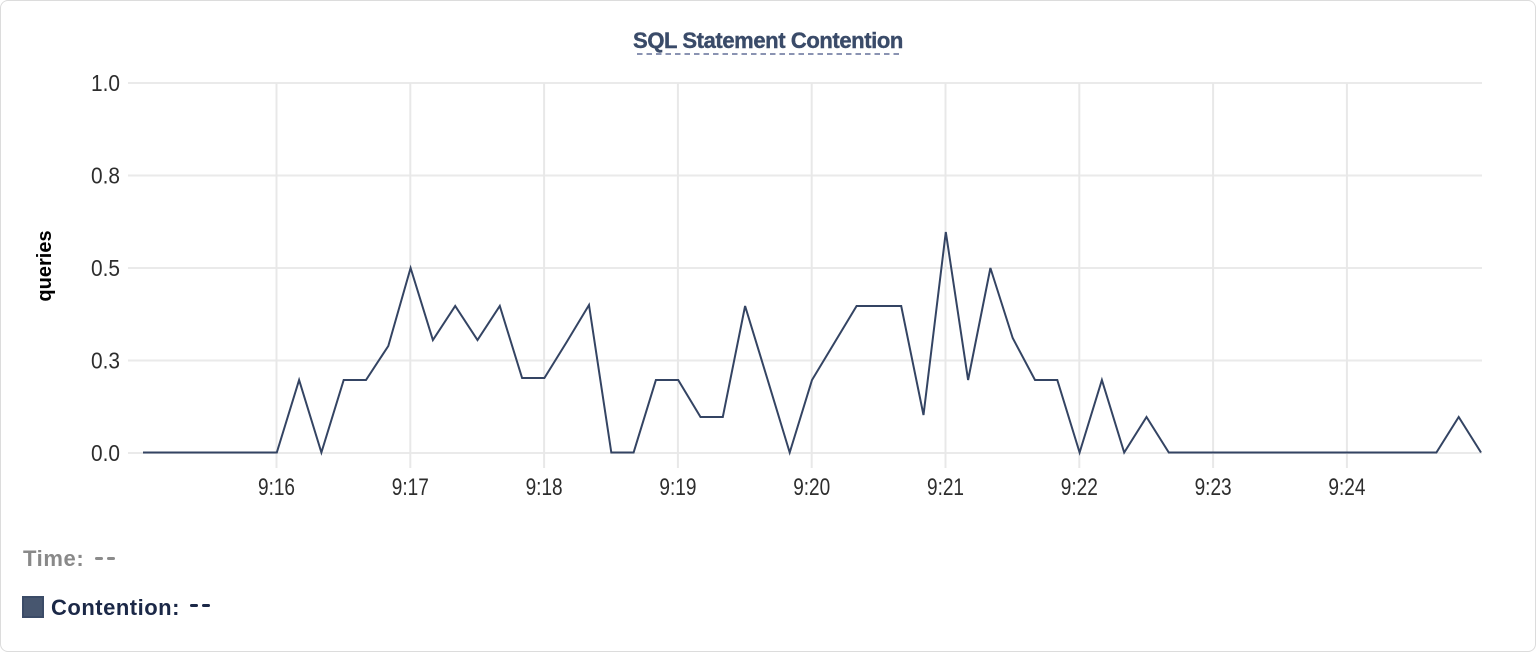  What do you see at coordinates (105, 83) in the screenshot?
I see `svg-text: 1.0` at bounding box center [105, 83].